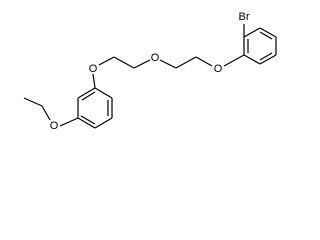  I want to click on atom-label: Br, so click(244, 17).